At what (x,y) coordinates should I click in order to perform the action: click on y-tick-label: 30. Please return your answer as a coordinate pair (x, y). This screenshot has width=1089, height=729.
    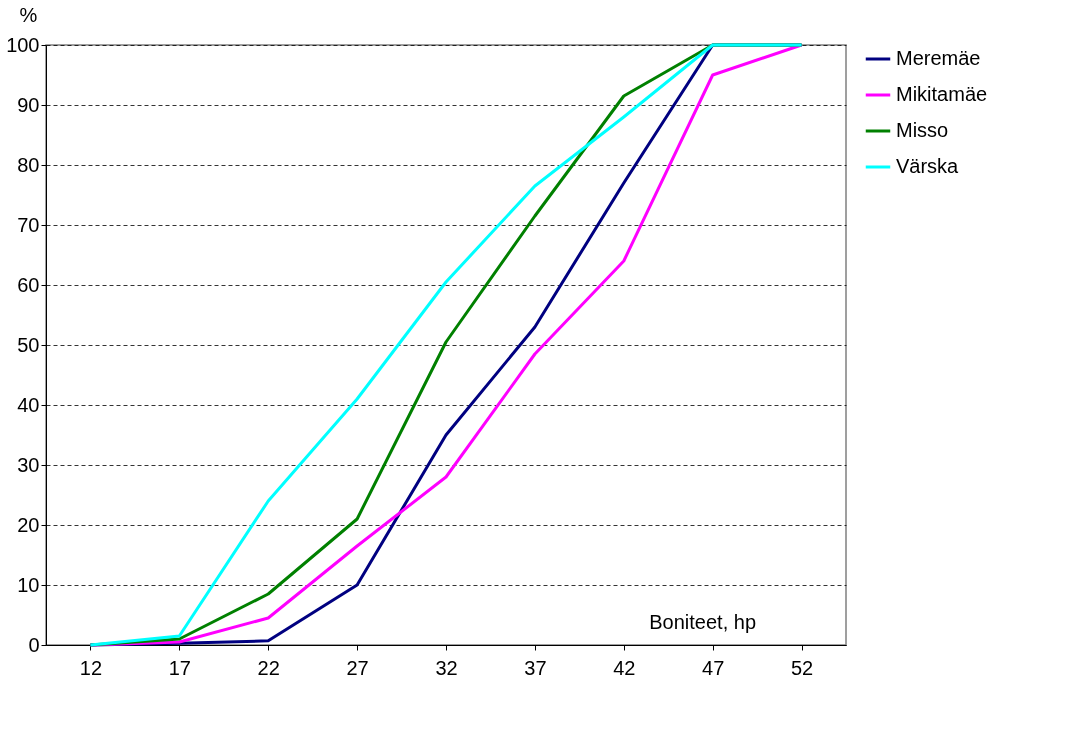
    Looking at the image, I should click on (28, 464).